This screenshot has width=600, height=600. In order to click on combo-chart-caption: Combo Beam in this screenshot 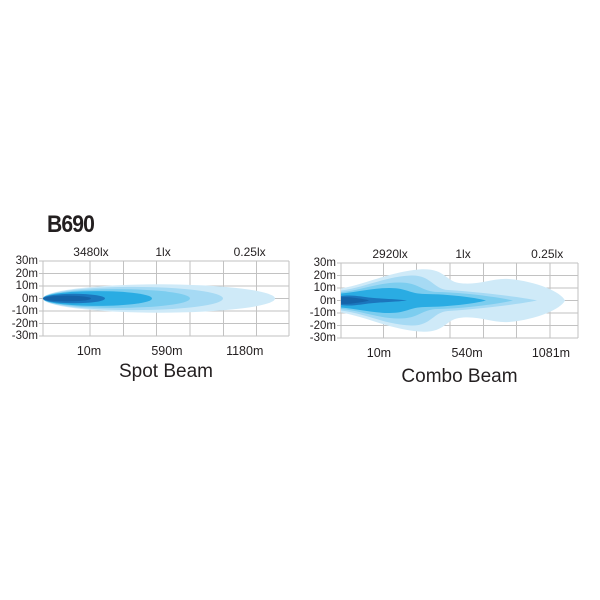, I will do `click(459, 376)`.